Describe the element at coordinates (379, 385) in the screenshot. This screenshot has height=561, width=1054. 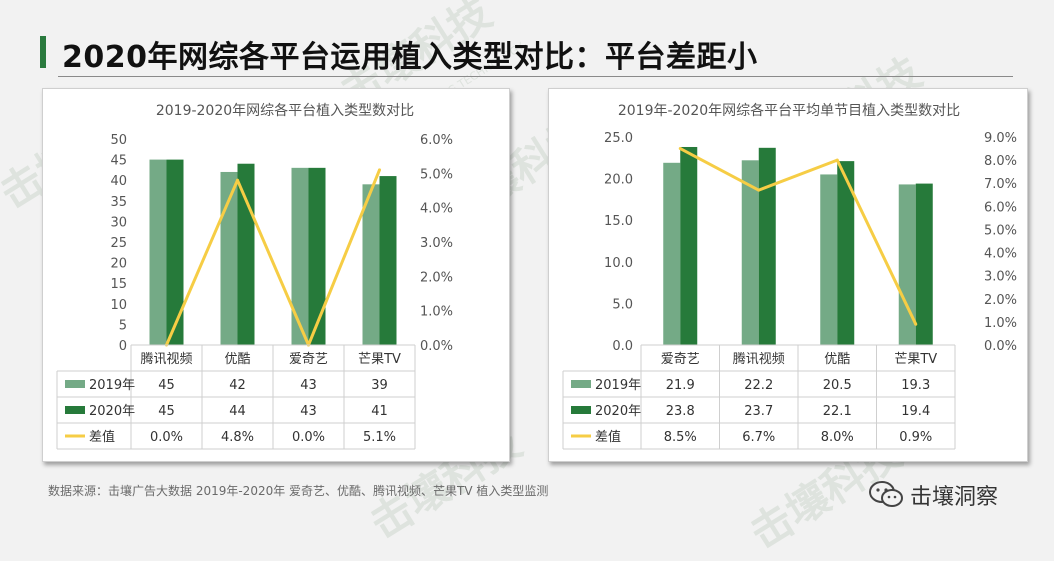
I see `table-cell: 39` at that location.